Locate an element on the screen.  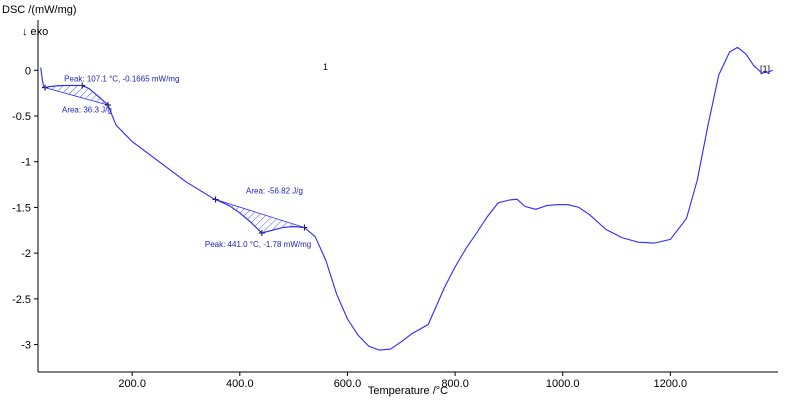
x-tick-label: 600.0 is located at coordinates (348, 384).